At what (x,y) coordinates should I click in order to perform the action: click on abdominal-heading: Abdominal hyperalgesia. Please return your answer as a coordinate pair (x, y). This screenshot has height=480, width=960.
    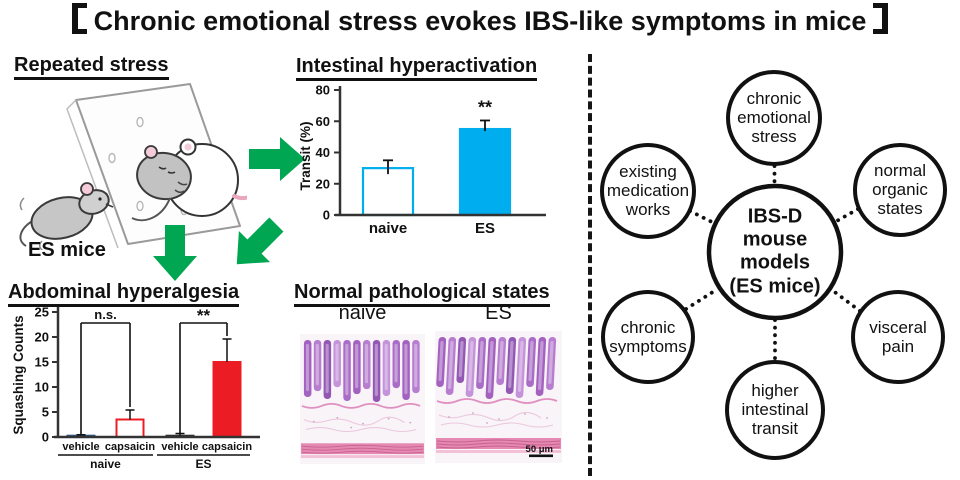
    Looking at the image, I should click on (124, 294).